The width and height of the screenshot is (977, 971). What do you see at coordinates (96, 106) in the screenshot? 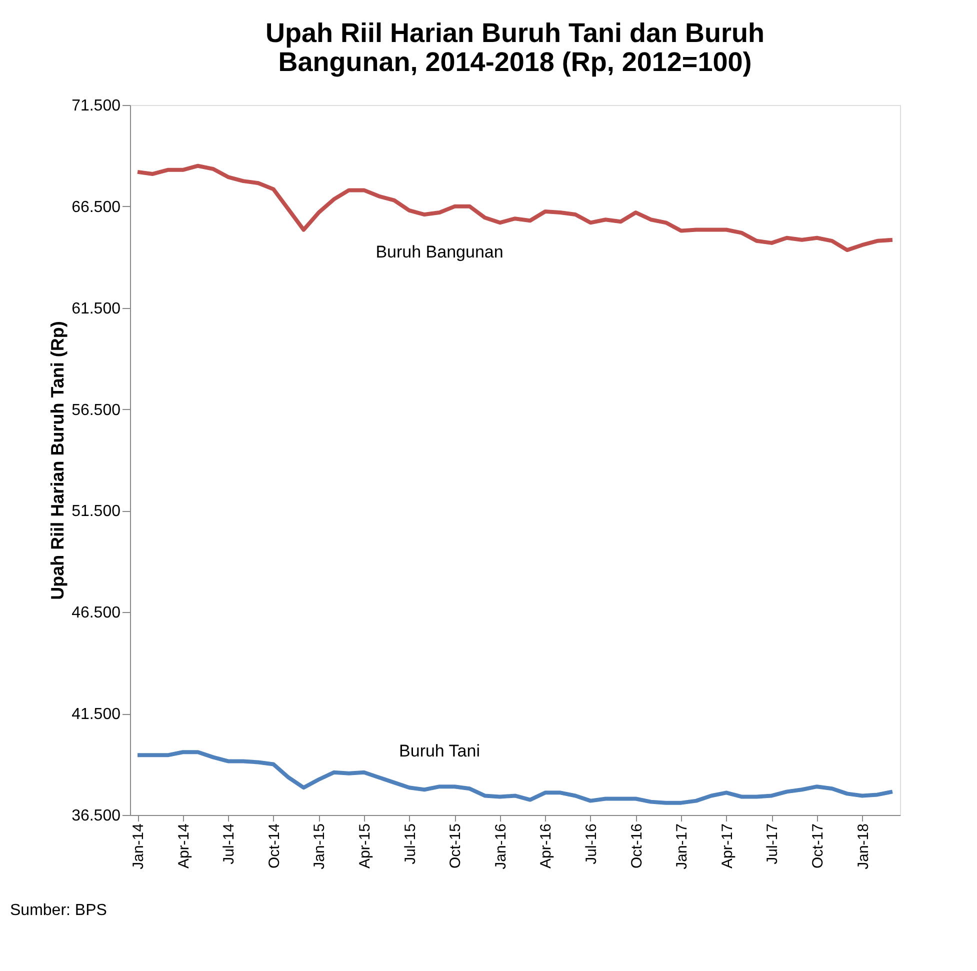
I see `y-tick-label: 71.500` at bounding box center [96, 106].